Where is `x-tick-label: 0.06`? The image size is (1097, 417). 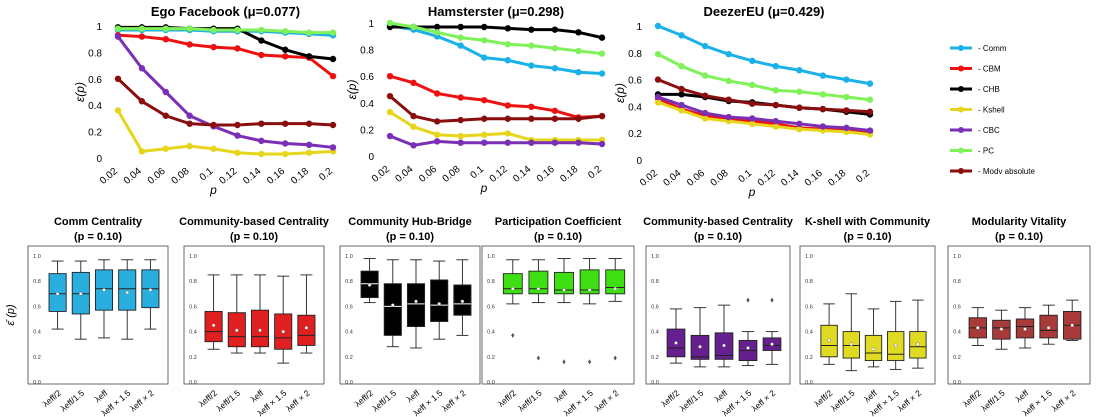
x-tick-label: 0.06 is located at coordinates (696, 178).